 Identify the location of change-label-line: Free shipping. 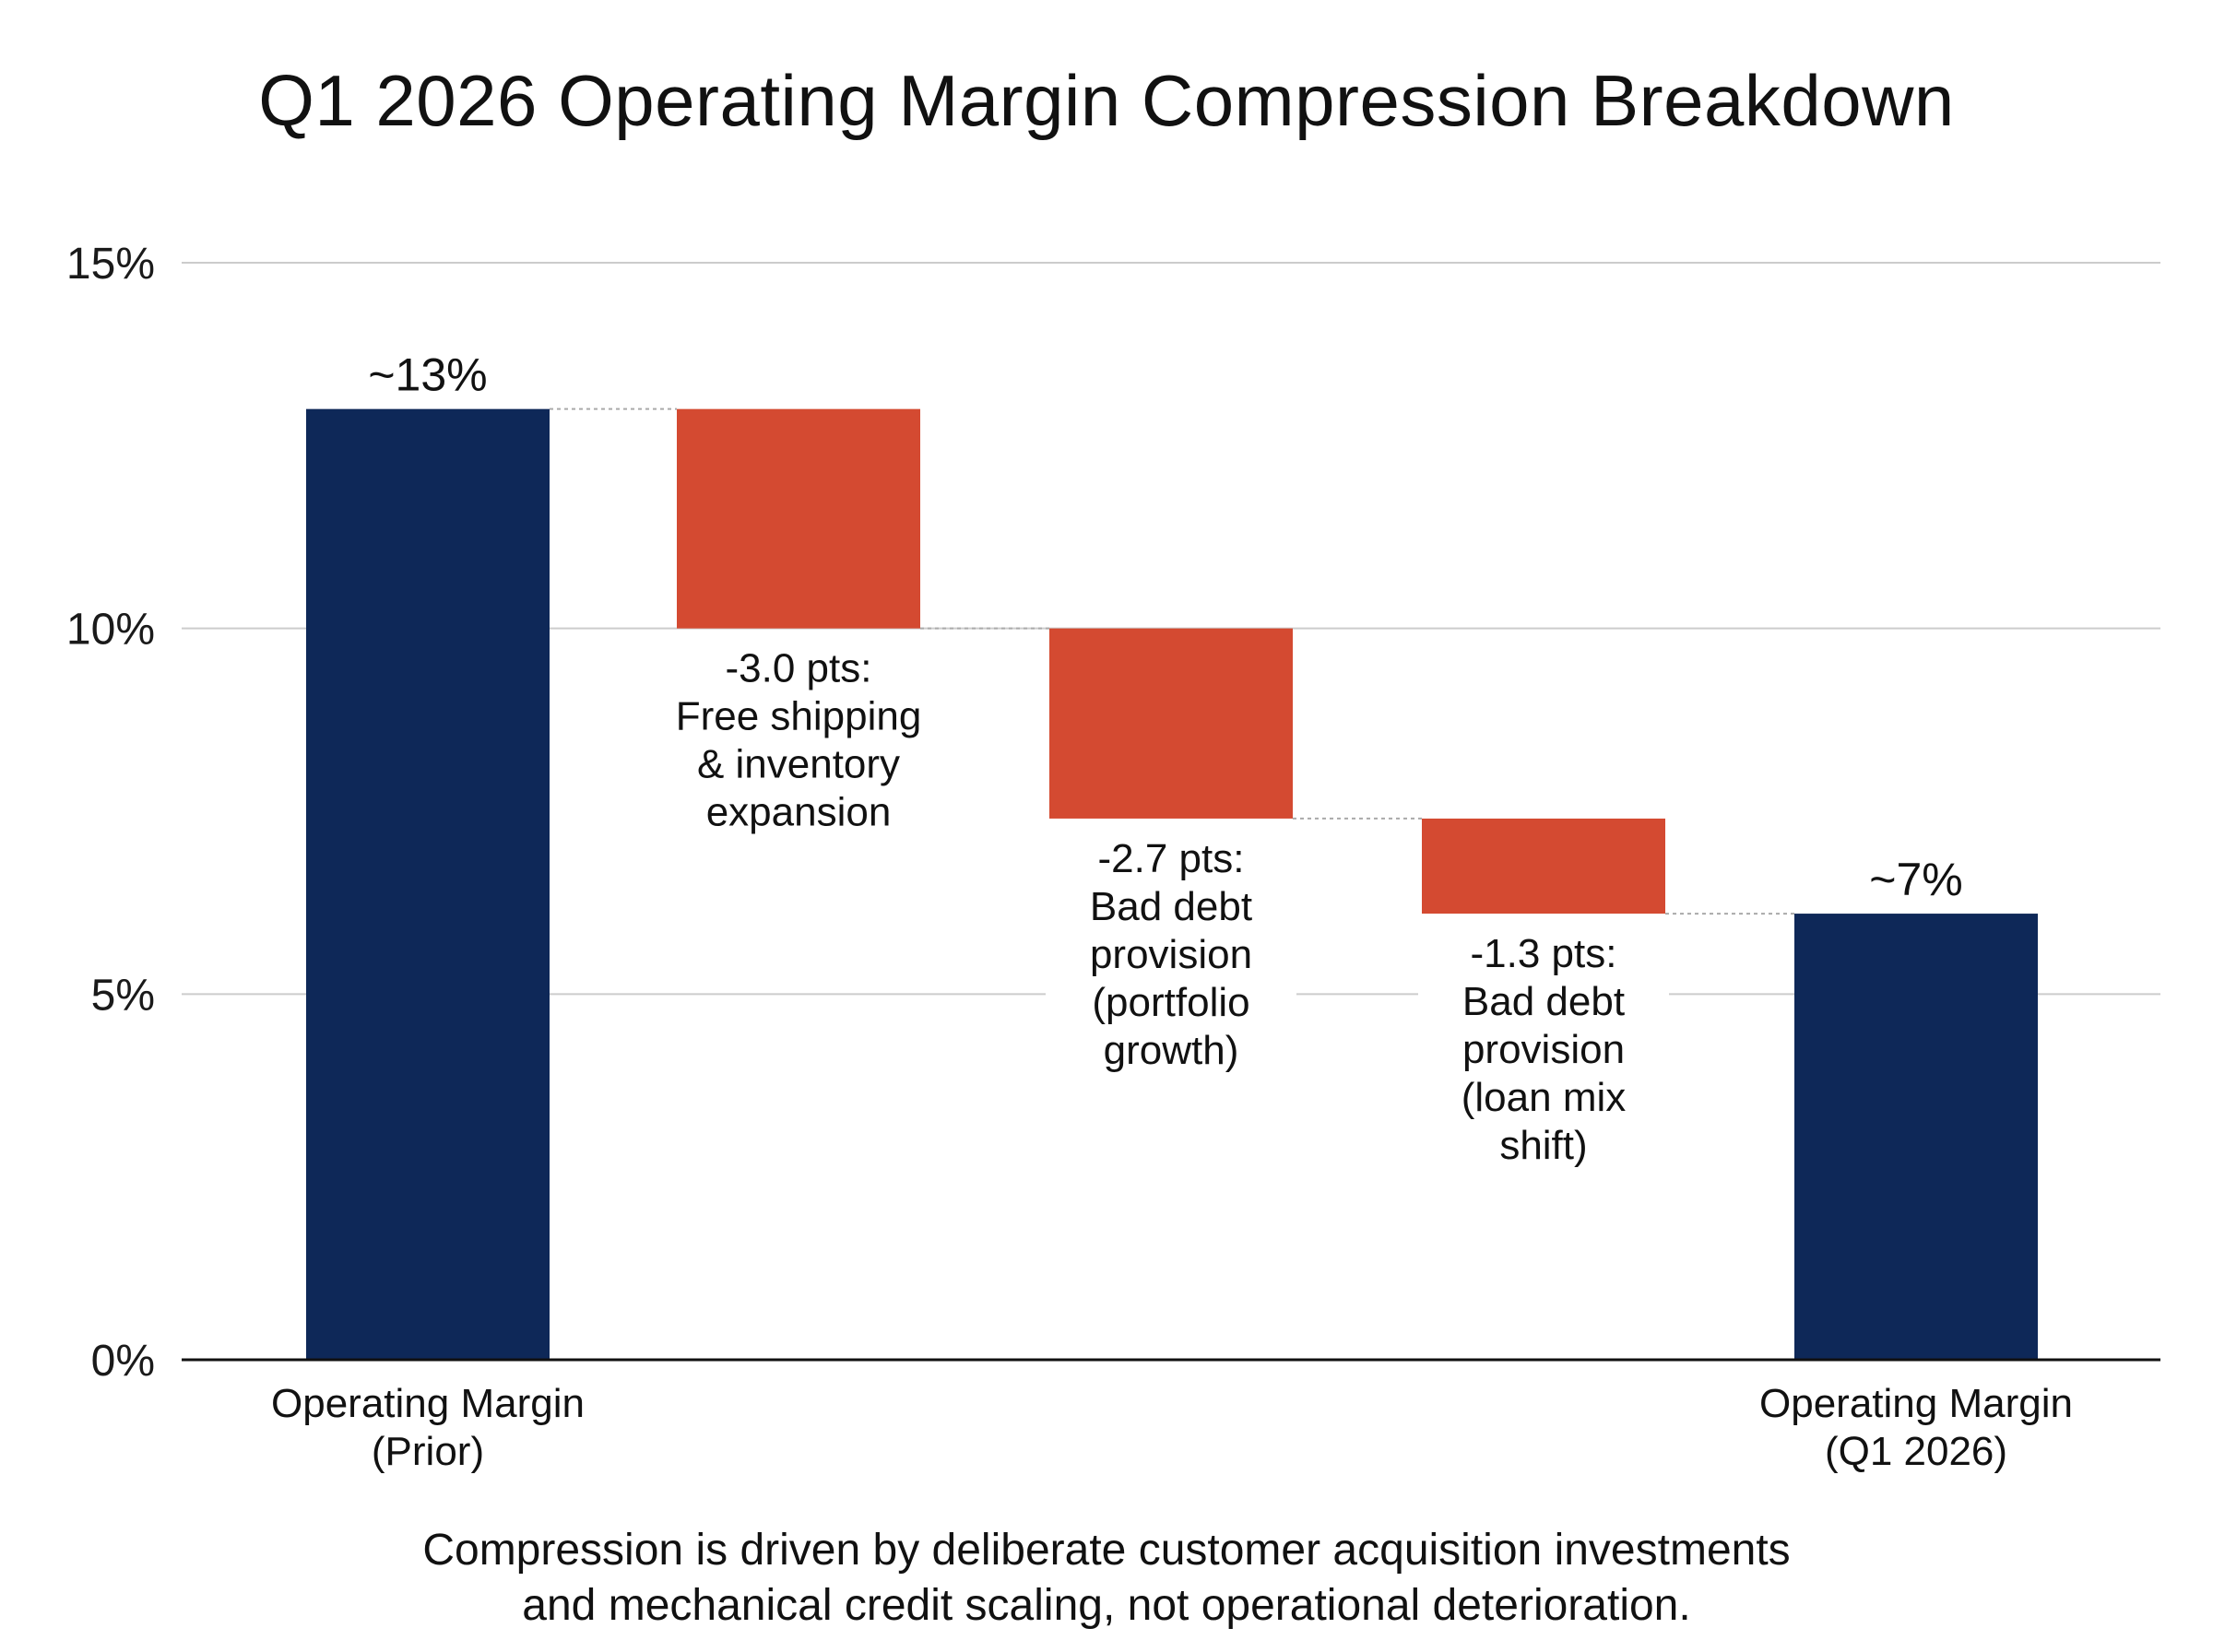
(799, 716).